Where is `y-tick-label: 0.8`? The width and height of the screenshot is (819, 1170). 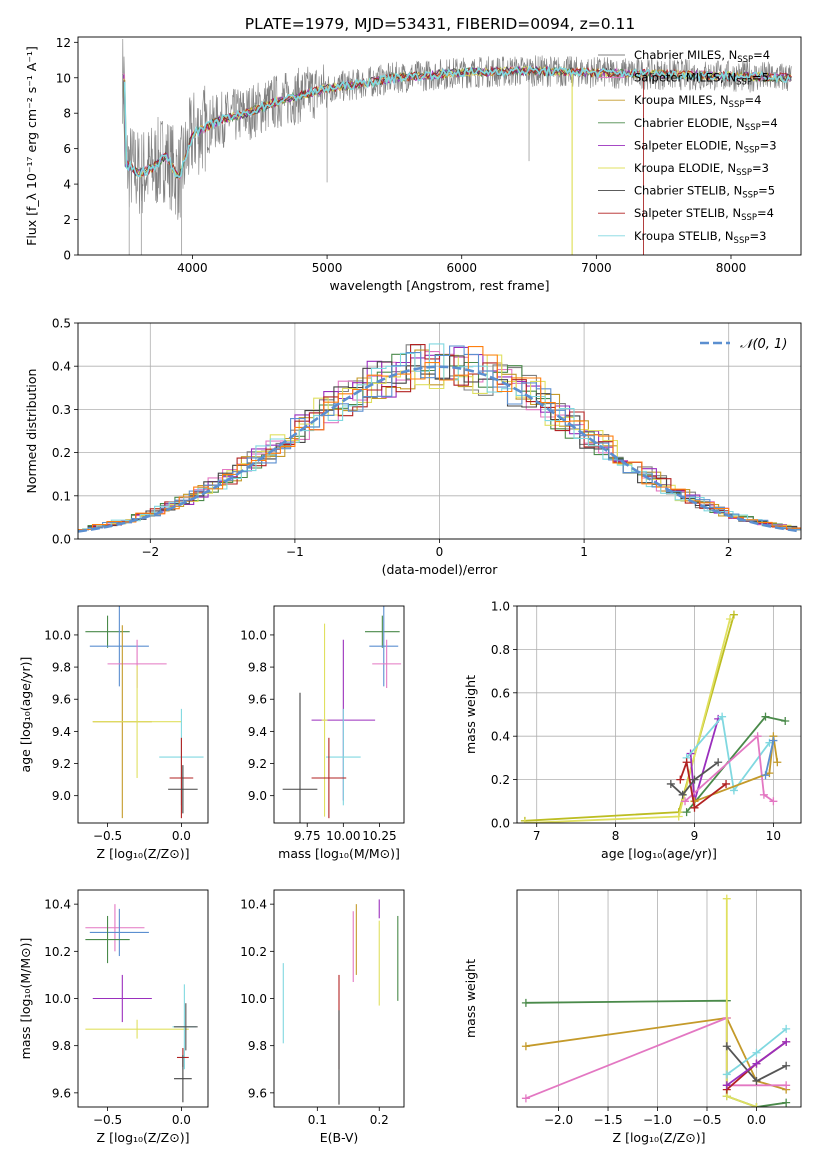 y-tick-label: 0.8 is located at coordinates (500, 650).